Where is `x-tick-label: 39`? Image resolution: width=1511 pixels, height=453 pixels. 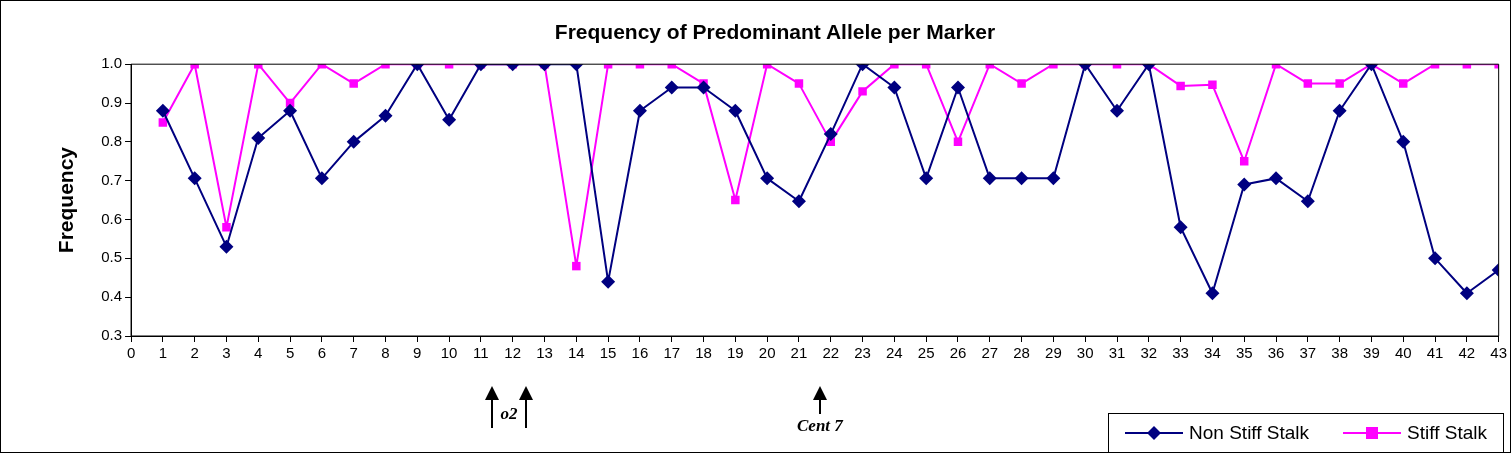
x-tick-label: 39 is located at coordinates (1371, 353).